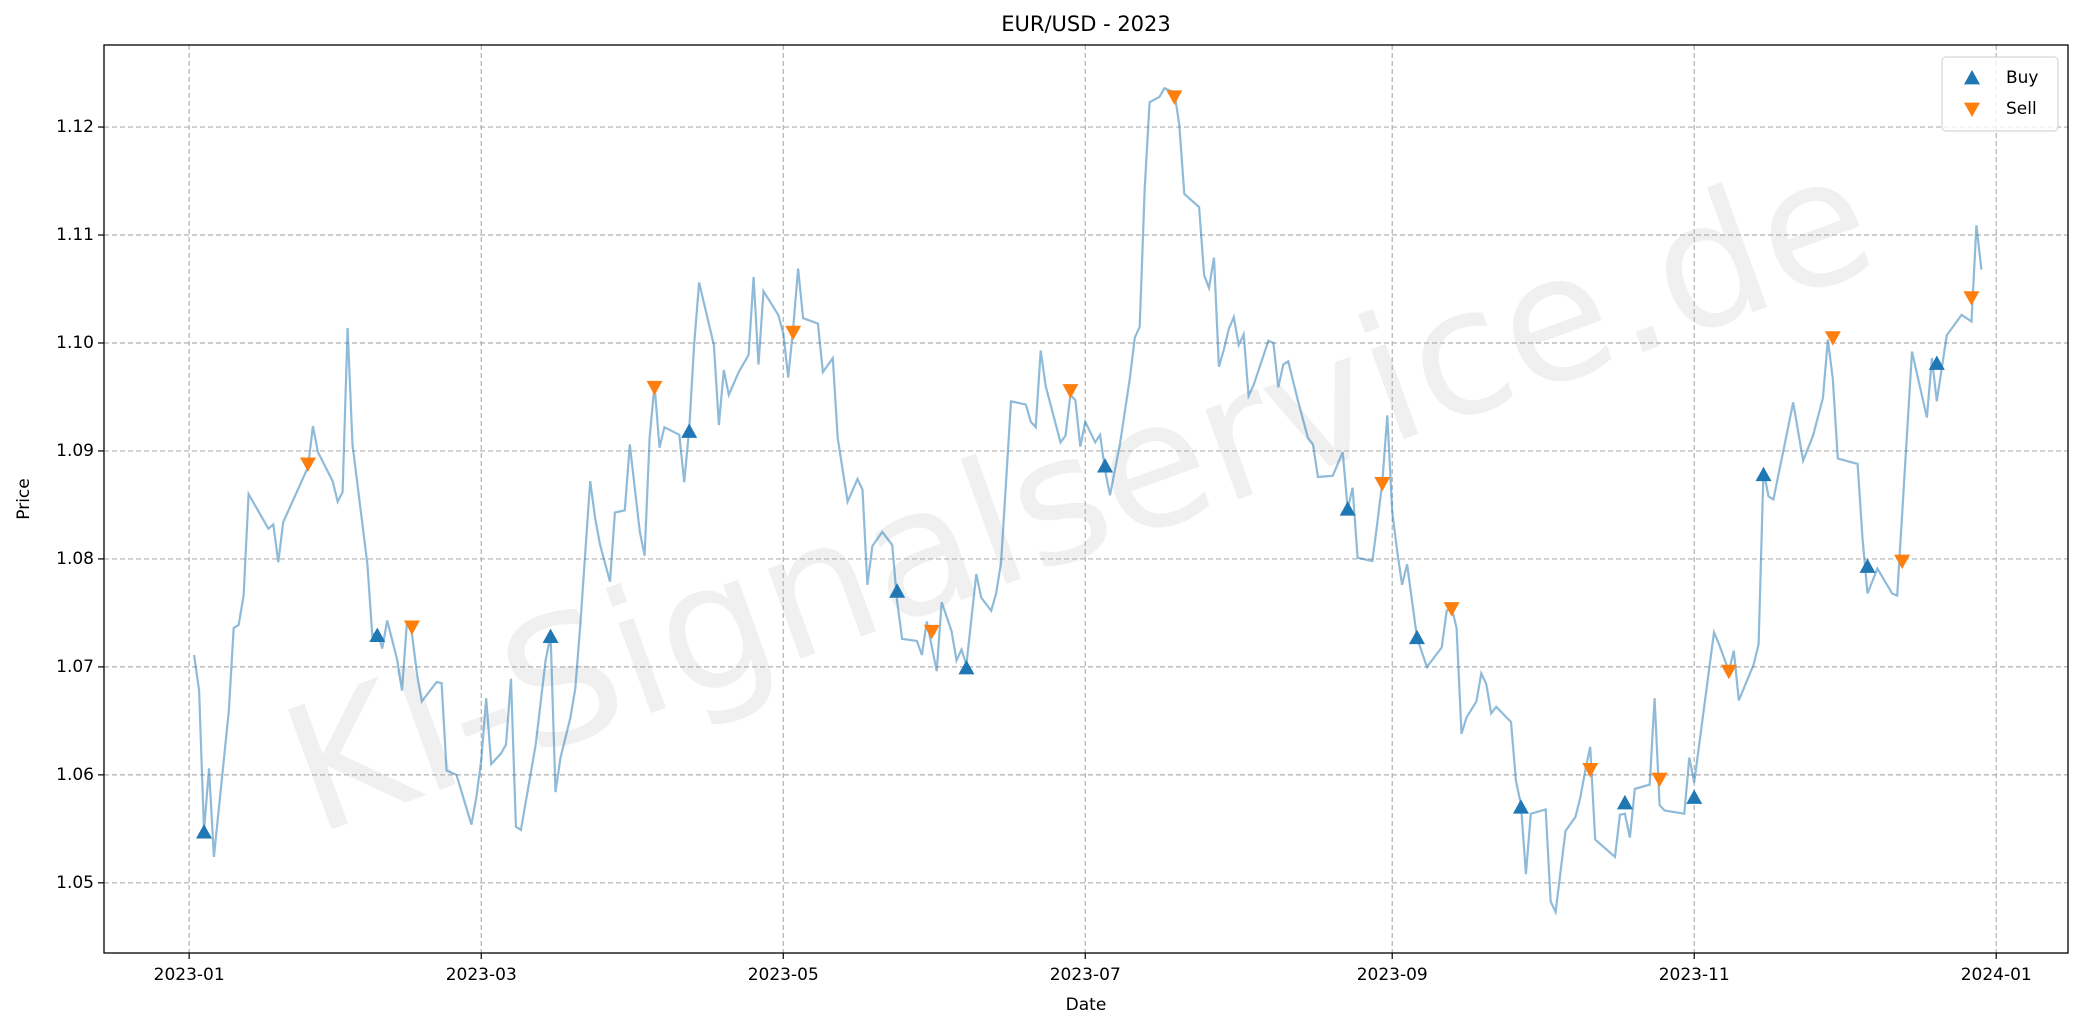 The image size is (2084, 1031). I want to click on y-tick-label: 1.11, so click(75, 235).